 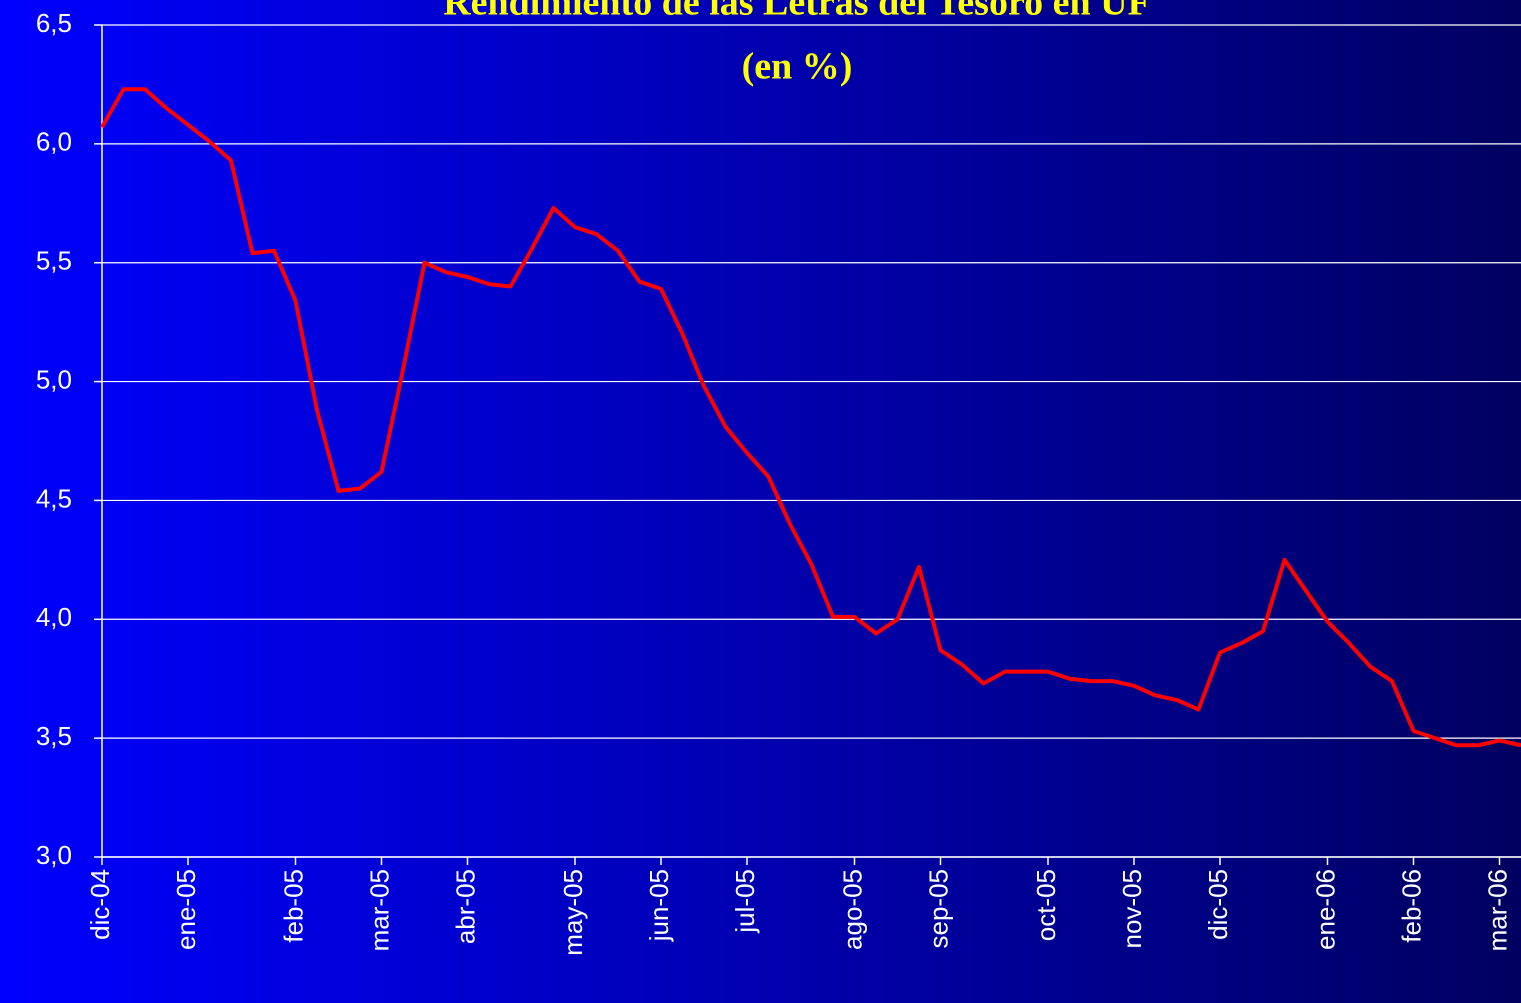 I want to click on chart-subtitle: (en %), so click(x=797, y=67).